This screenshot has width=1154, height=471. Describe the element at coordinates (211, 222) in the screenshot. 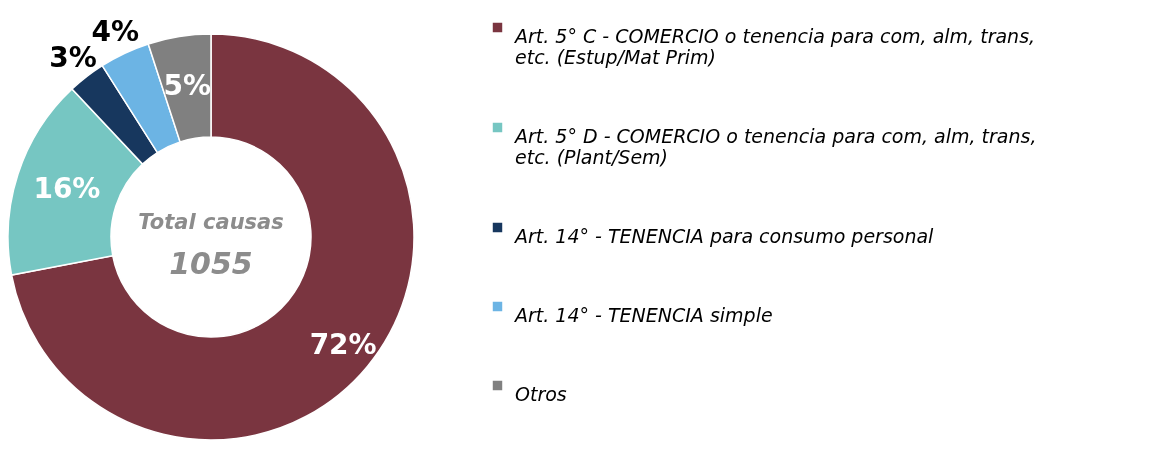

I see `text: Total causas` at that location.